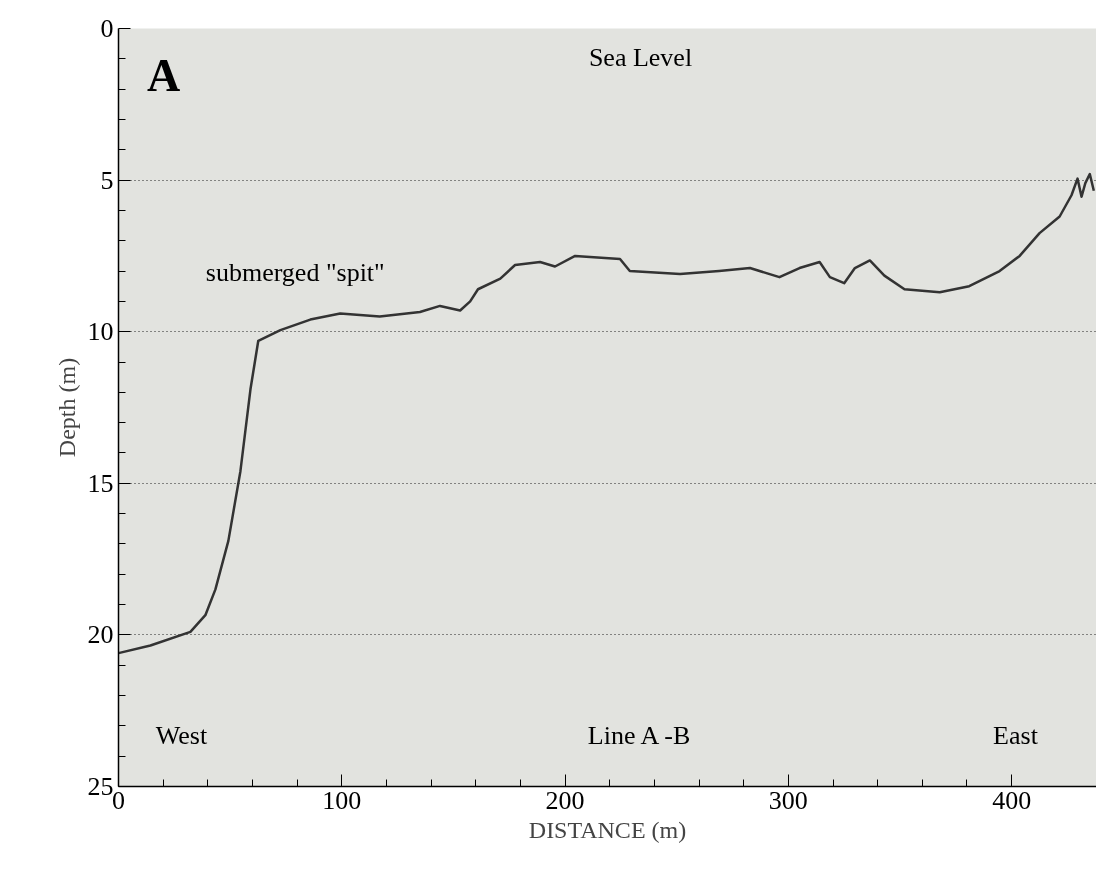 The height and width of the screenshot is (889, 1096). Describe the element at coordinates (107, 180) in the screenshot. I see `y-tick-label: 5` at that location.